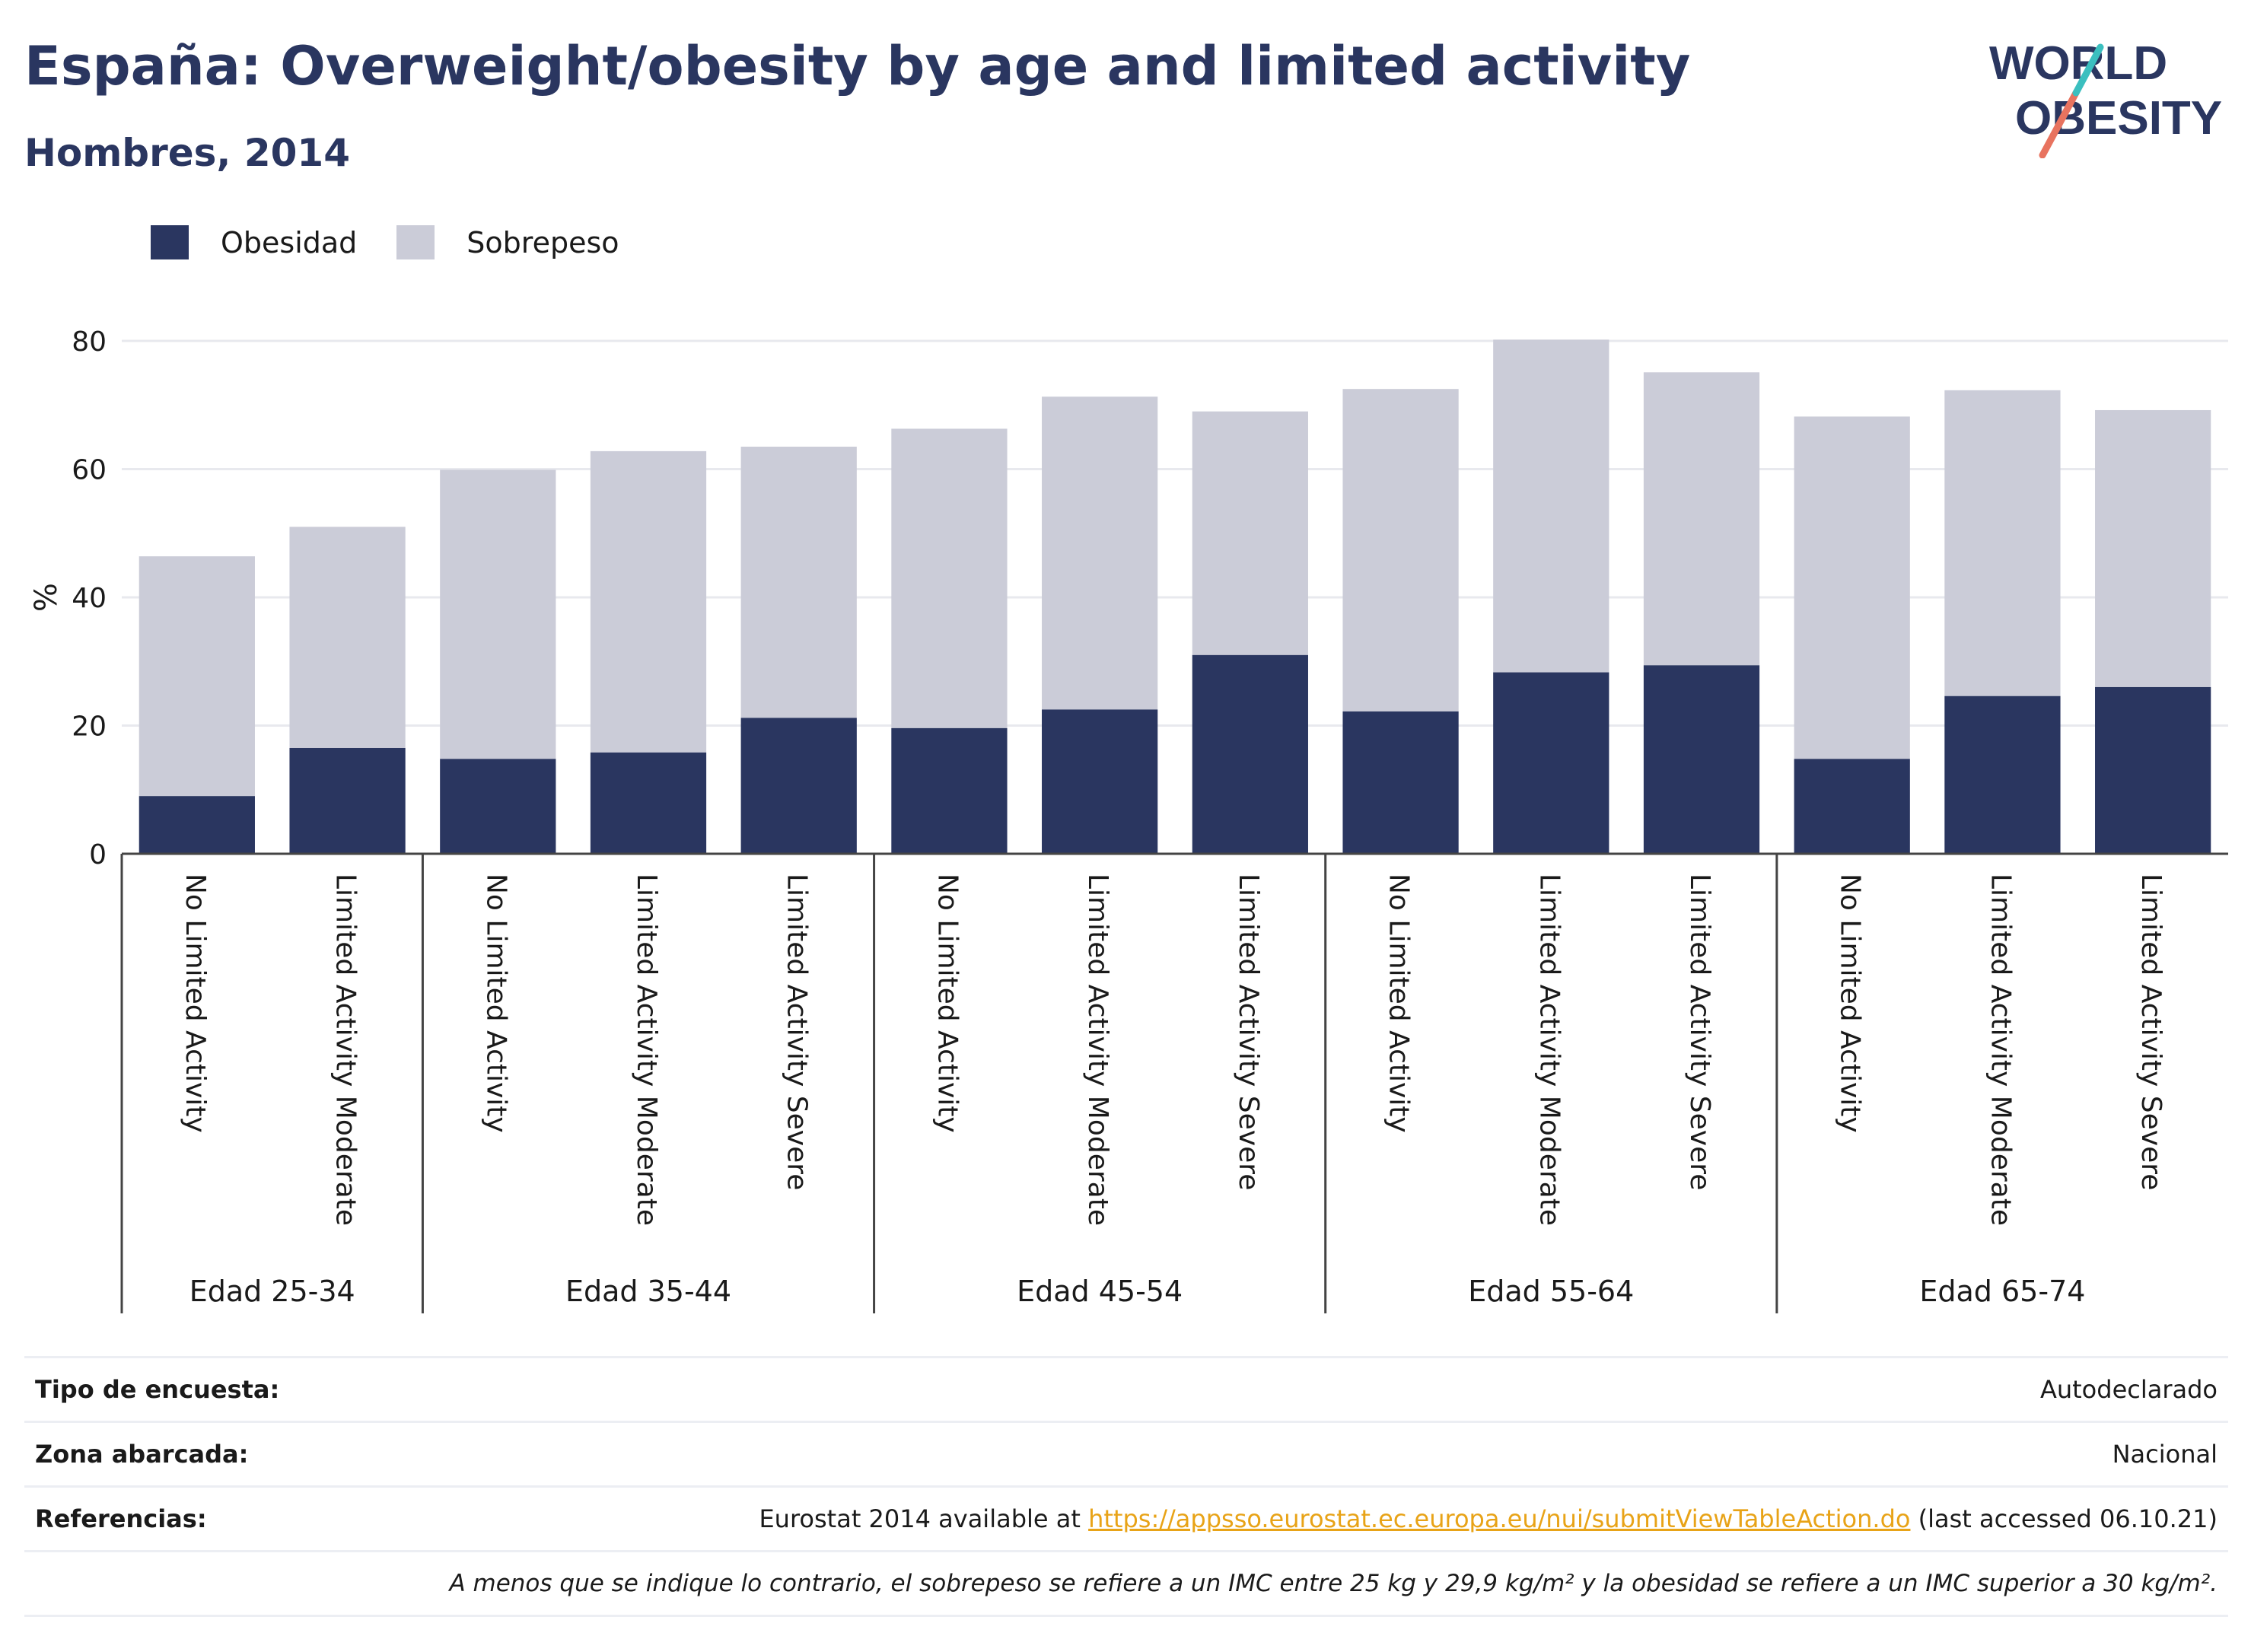 This screenshot has width=2251, height=1652. What do you see at coordinates (2165, 1454) in the screenshot?
I see `meta-value-coverage: Nacional` at bounding box center [2165, 1454].